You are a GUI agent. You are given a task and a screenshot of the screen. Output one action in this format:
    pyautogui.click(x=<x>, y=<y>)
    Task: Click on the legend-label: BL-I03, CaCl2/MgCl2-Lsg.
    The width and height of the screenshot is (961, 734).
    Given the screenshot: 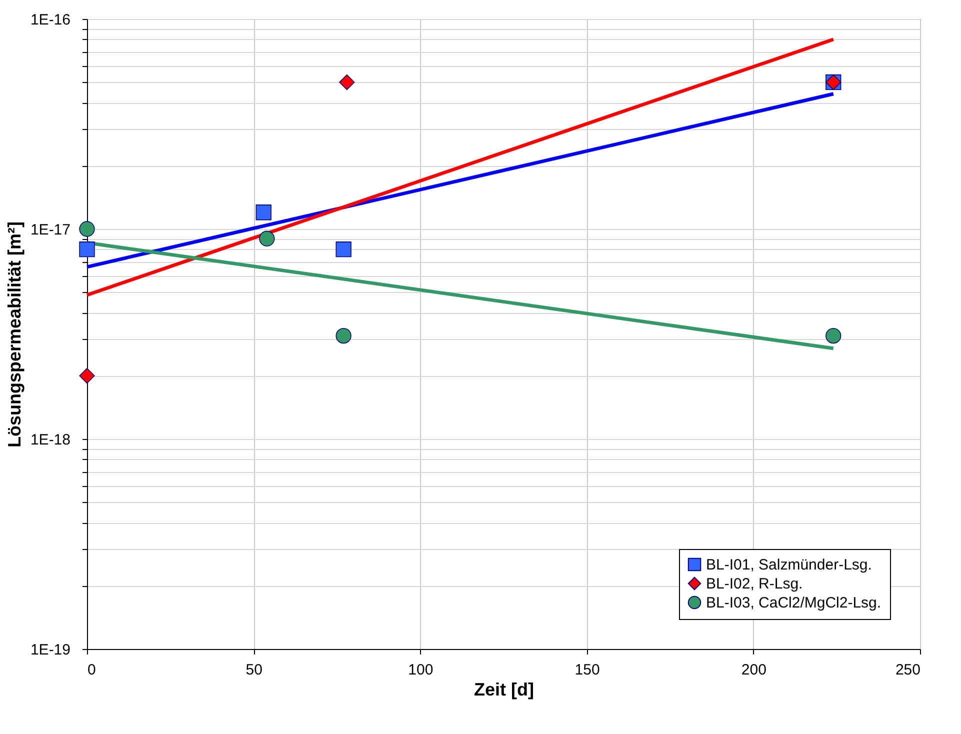 What is the action you would take?
    pyautogui.click(x=794, y=603)
    